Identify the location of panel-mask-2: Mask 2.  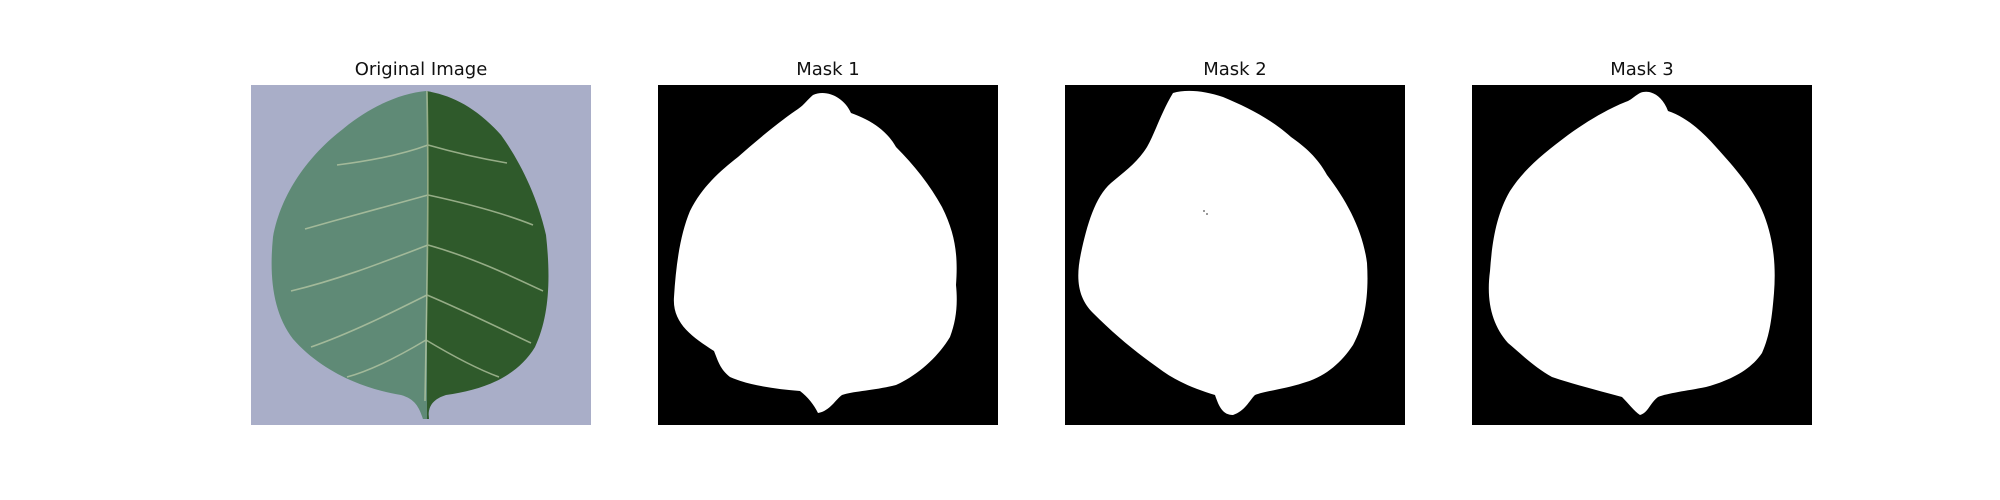
(1235, 240).